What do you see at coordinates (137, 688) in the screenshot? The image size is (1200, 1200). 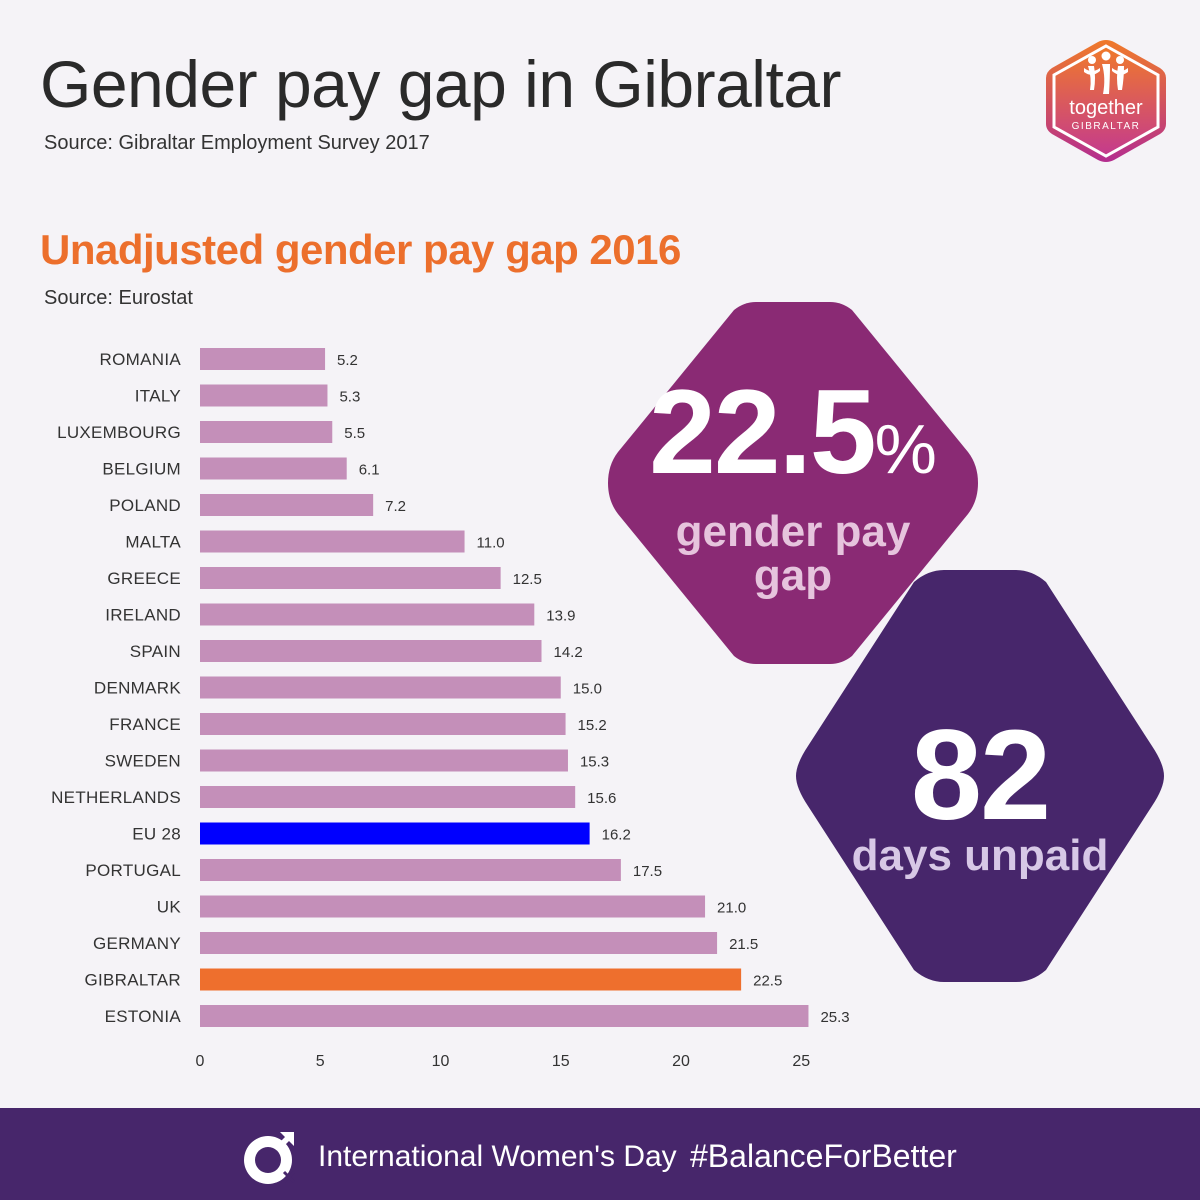 I see `category-label-denmark: DENMARK` at bounding box center [137, 688].